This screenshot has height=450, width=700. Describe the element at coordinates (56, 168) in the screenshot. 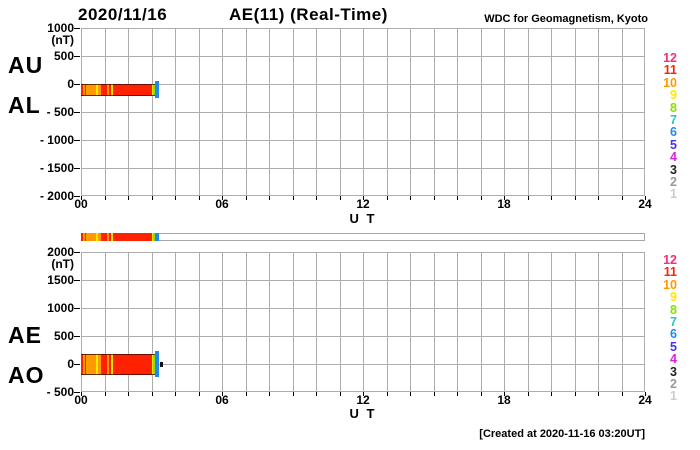

I see `y-tick-label: - 1500` at that location.